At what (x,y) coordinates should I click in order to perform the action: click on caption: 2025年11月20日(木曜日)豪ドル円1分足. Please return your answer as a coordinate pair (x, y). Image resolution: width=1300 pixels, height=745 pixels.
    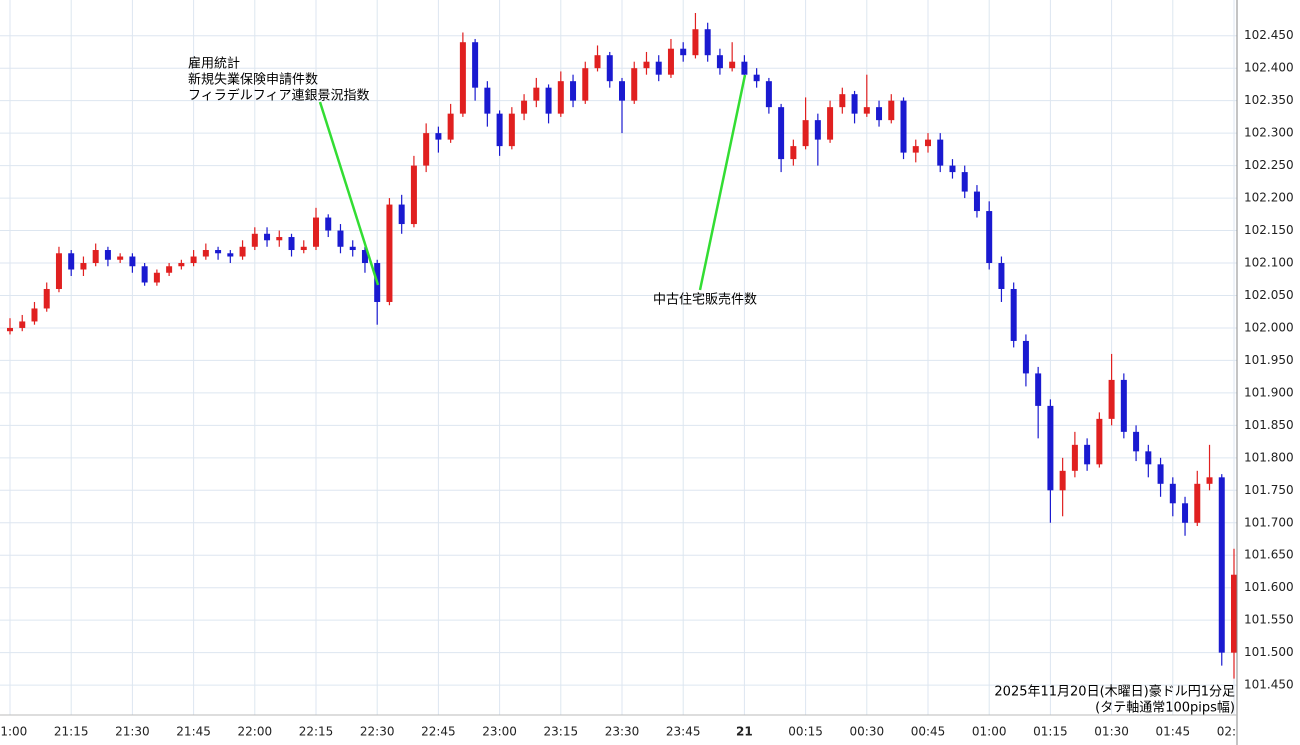
    Looking at the image, I should click on (1114, 692).